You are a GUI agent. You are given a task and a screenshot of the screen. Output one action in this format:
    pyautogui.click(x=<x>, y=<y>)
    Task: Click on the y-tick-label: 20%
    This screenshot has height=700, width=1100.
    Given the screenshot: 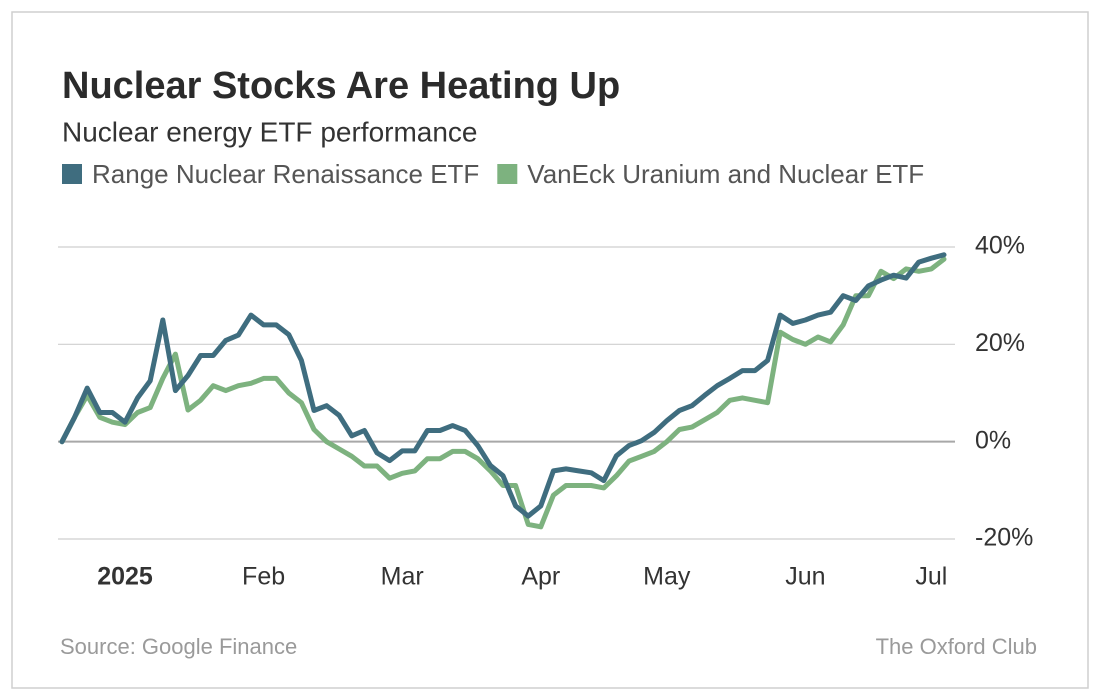 What is the action you would take?
    pyautogui.click(x=1000, y=343)
    